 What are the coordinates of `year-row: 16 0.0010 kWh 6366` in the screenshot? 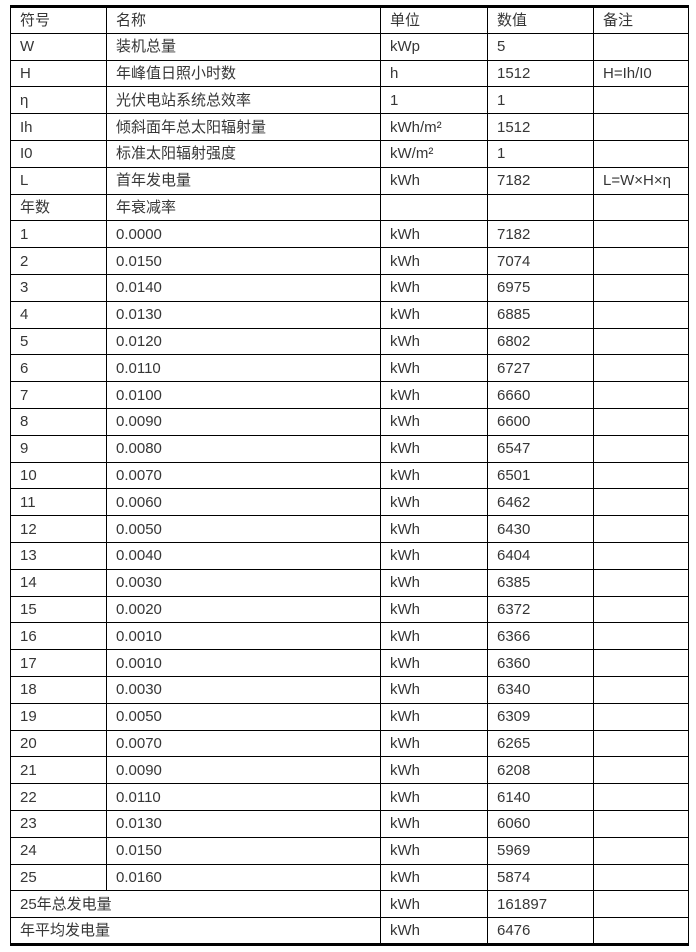 It's located at (349, 636).